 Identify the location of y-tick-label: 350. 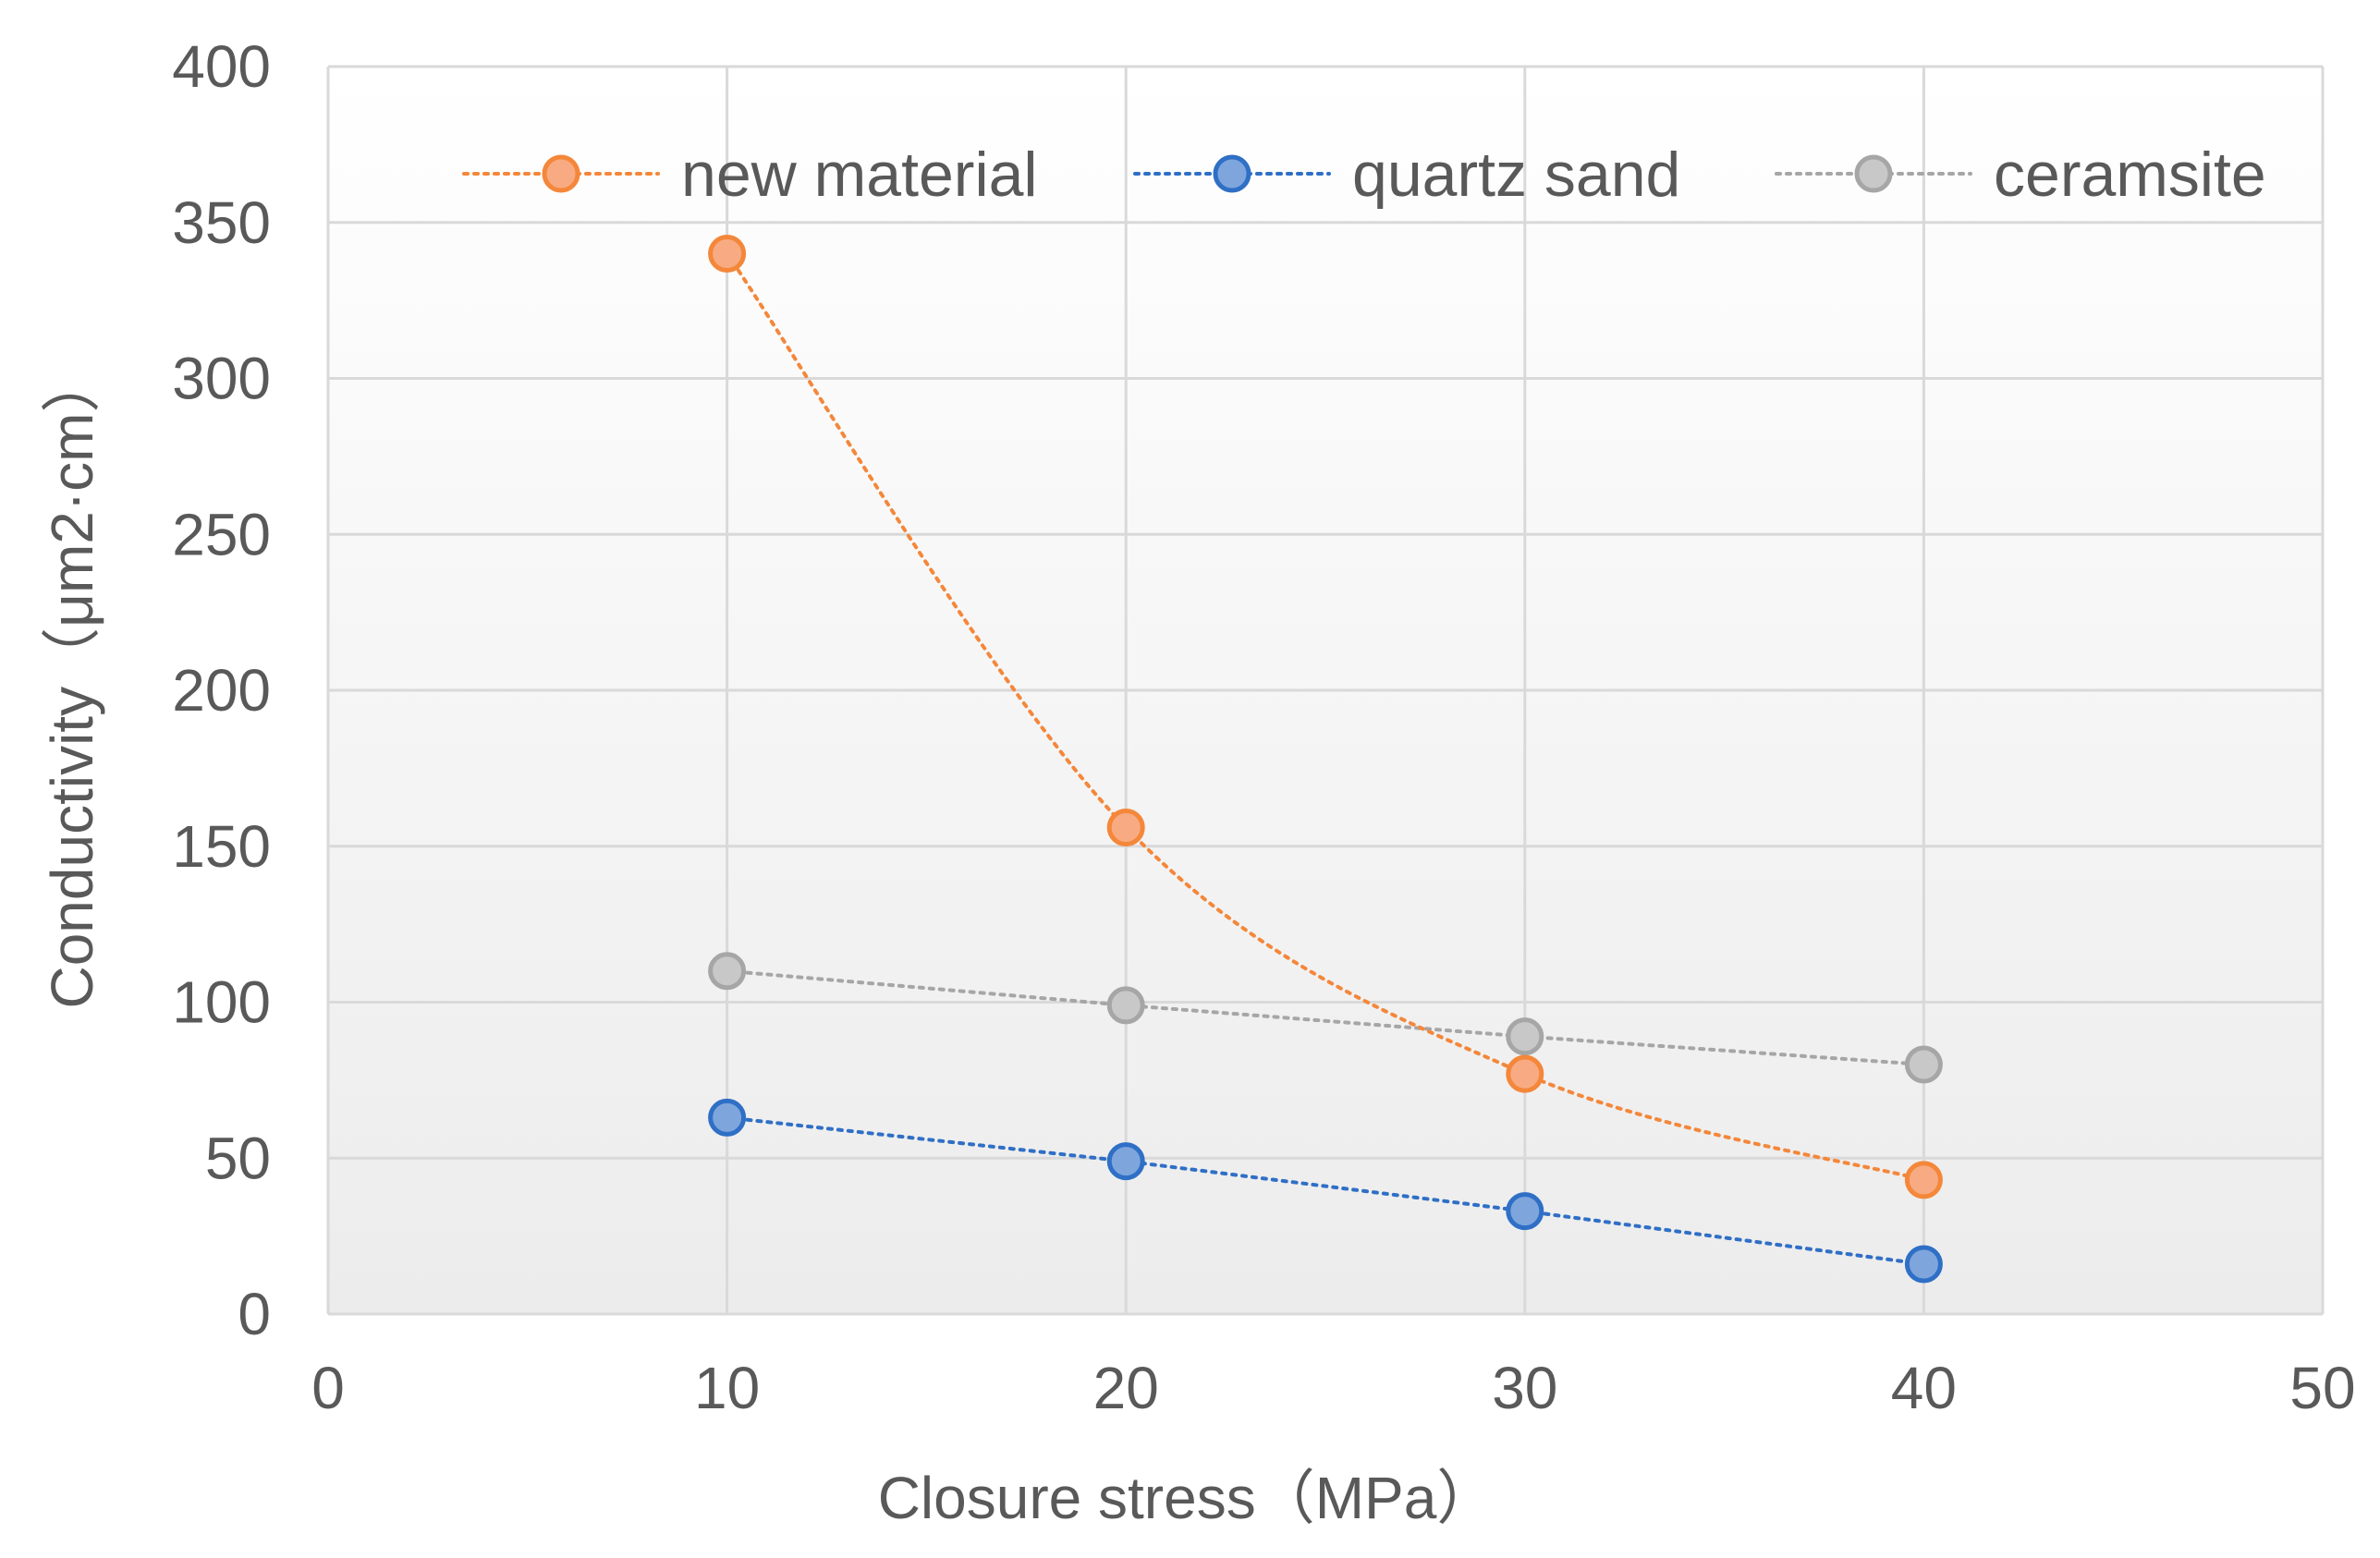
(221, 222).